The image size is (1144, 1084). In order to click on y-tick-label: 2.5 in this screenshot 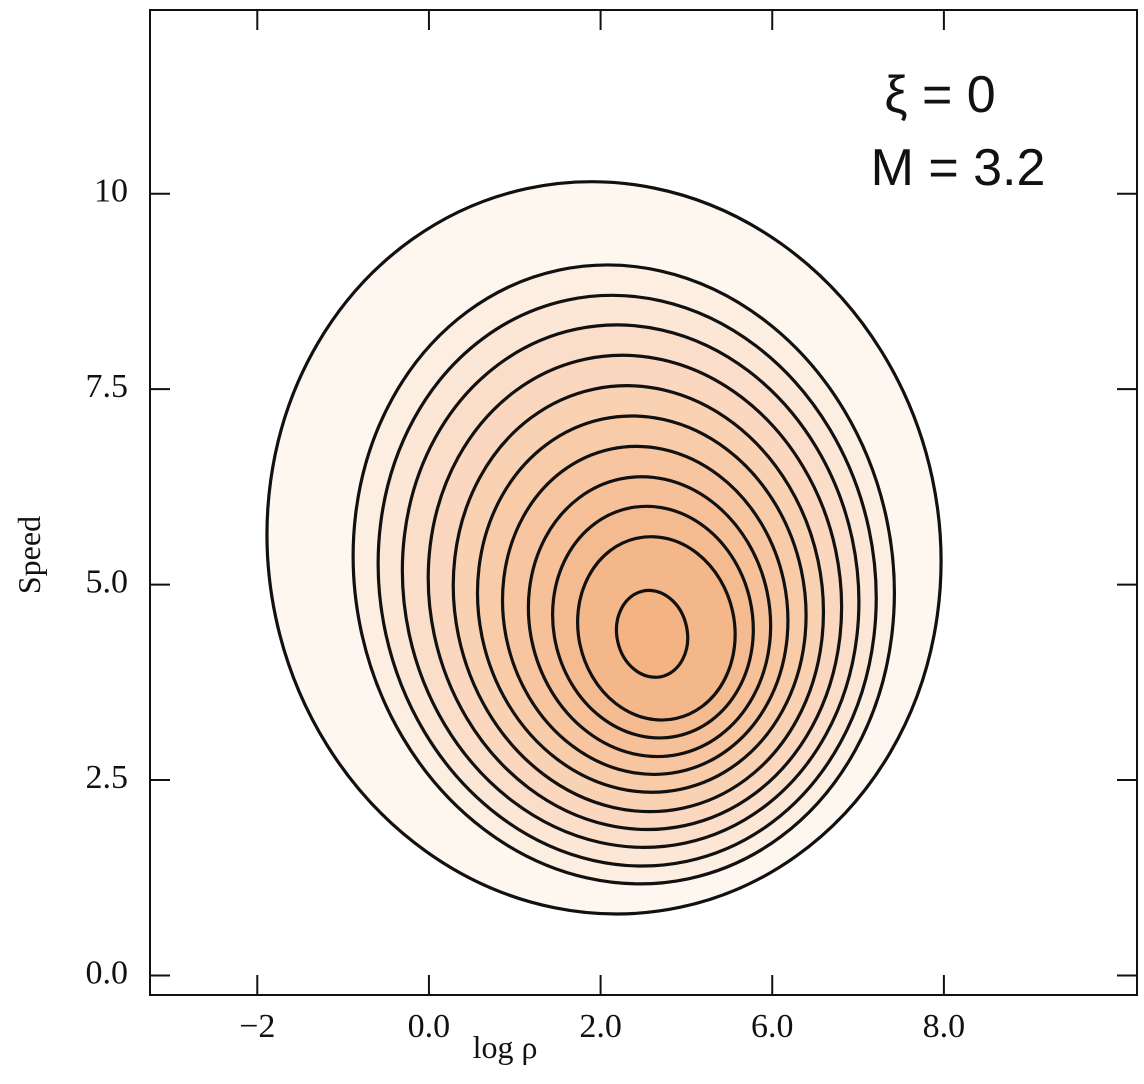, I will do `click(107, 777)`.